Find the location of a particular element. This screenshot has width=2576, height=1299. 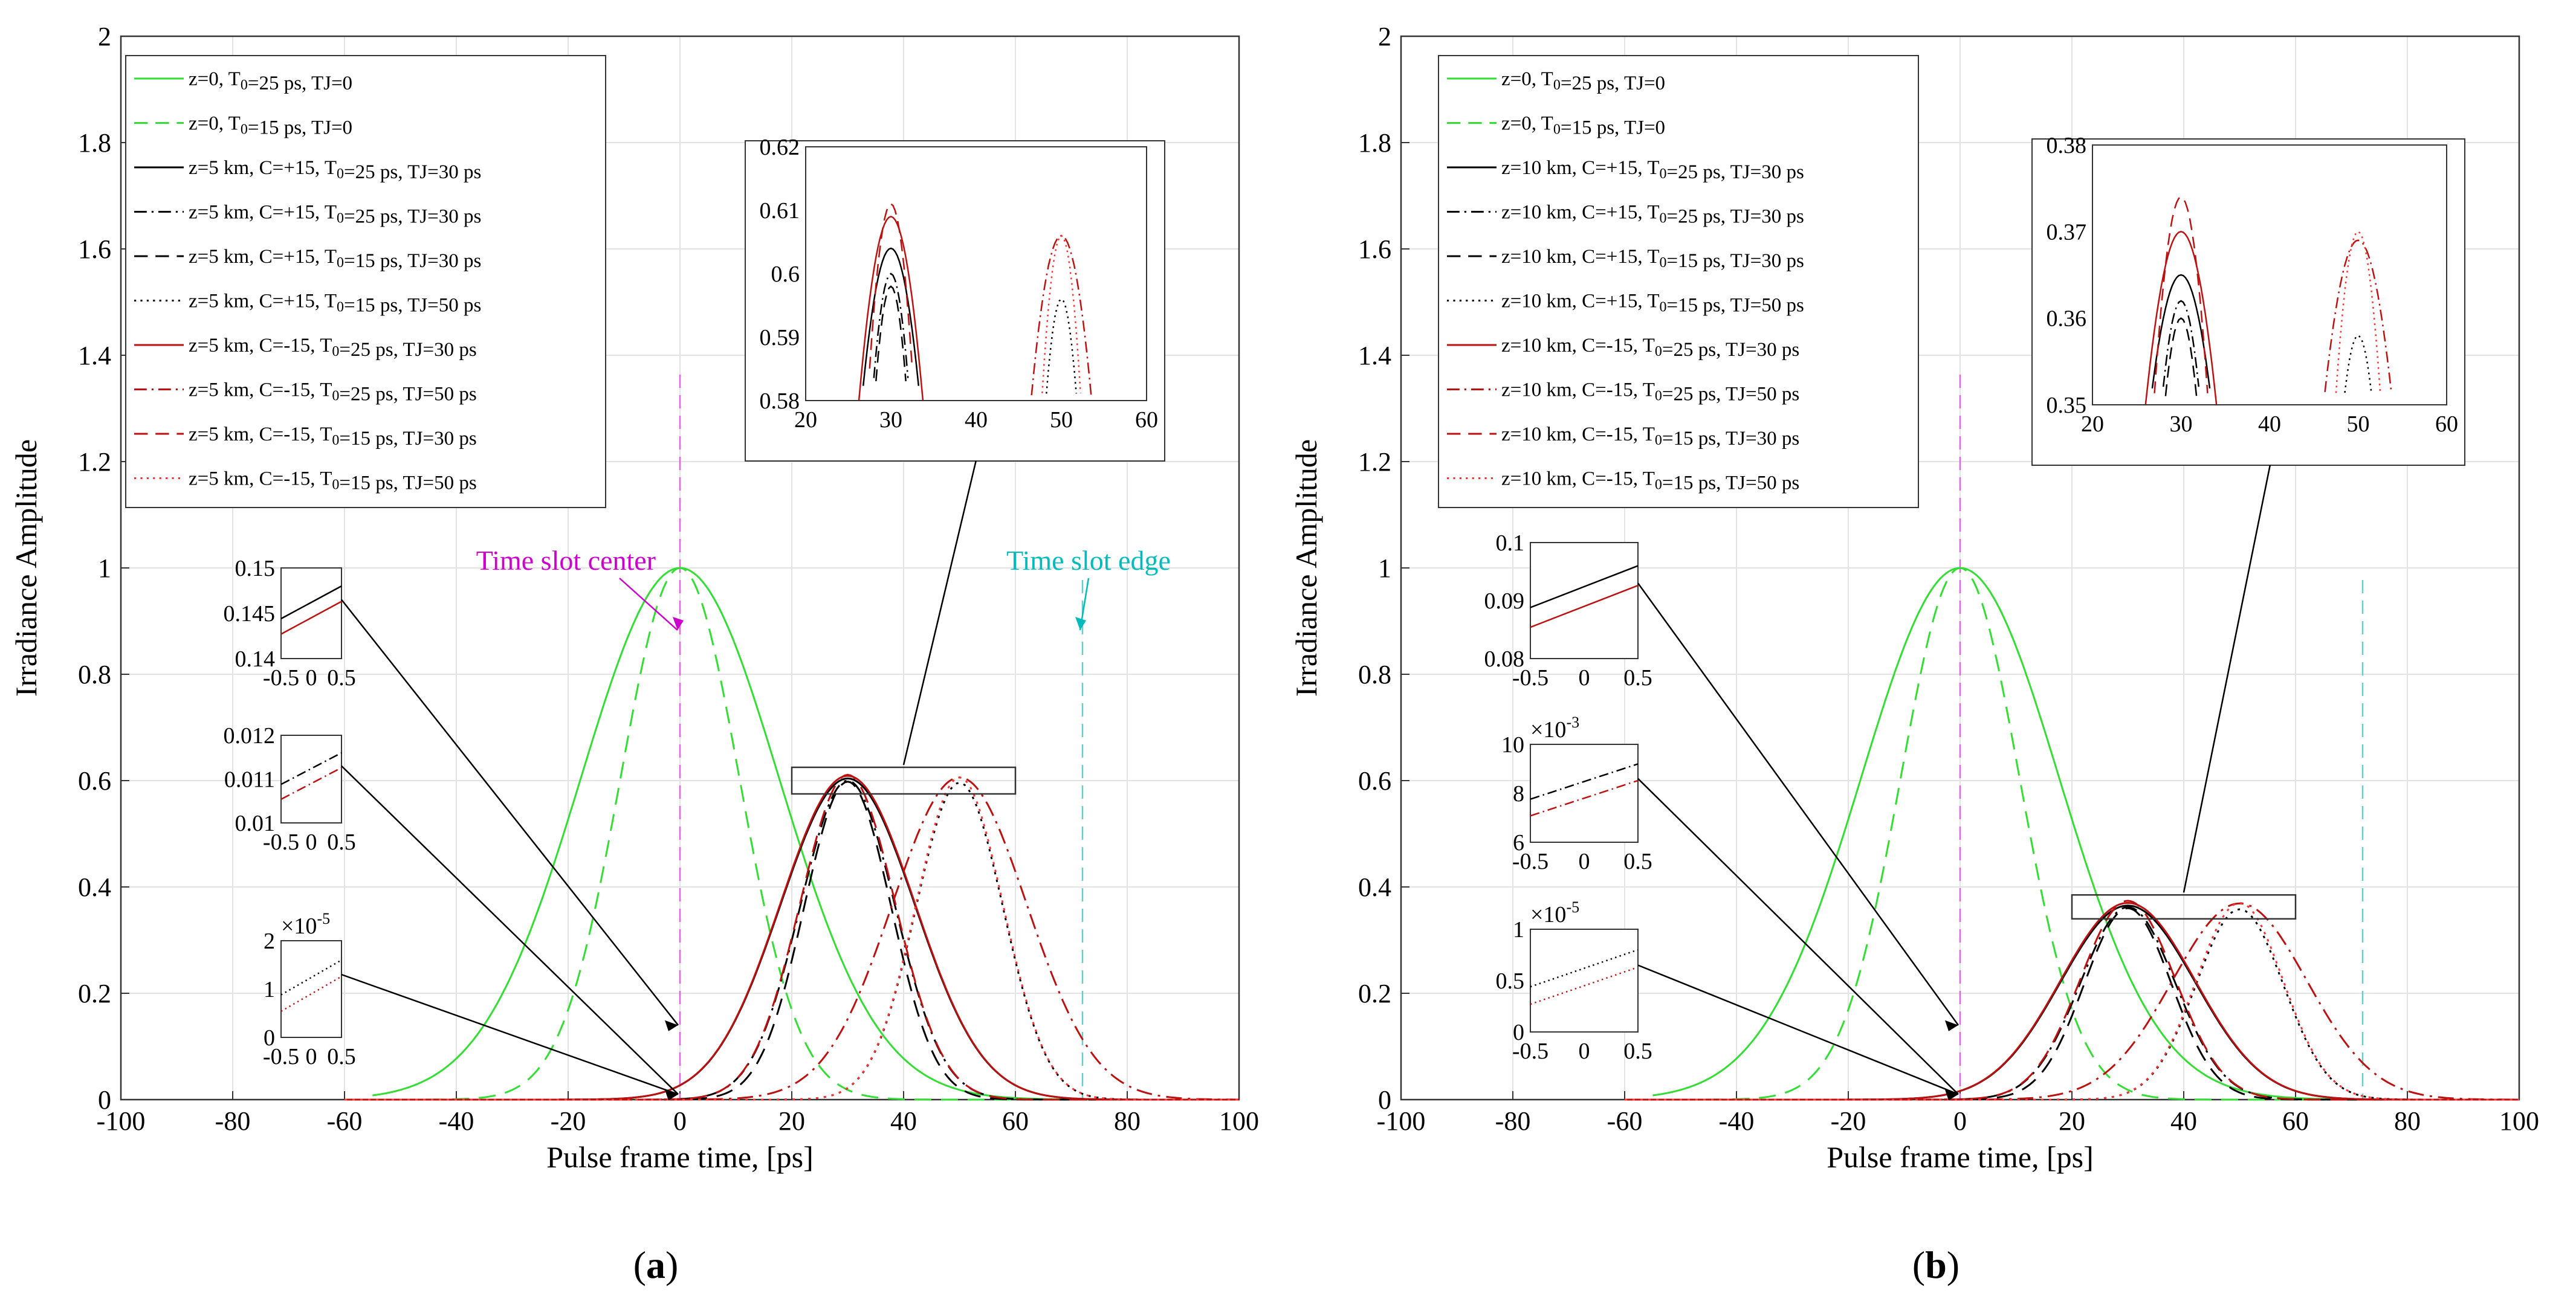

inset-y-tick-label: 0.6 is located at coordinates (785, 274).